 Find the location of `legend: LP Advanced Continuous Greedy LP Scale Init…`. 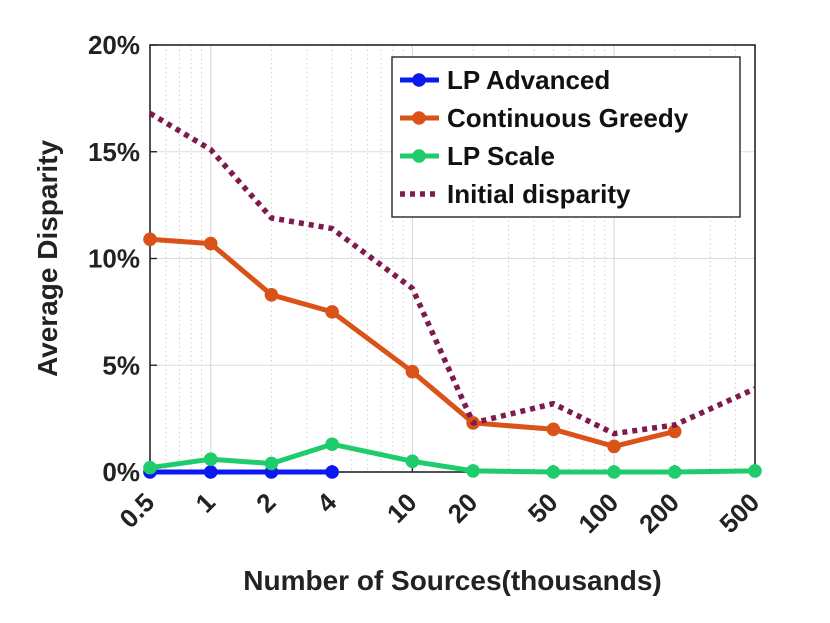

legend: LP Advanced Continuous Greedy LP Scale Init… is located at coordinates (566, 137).